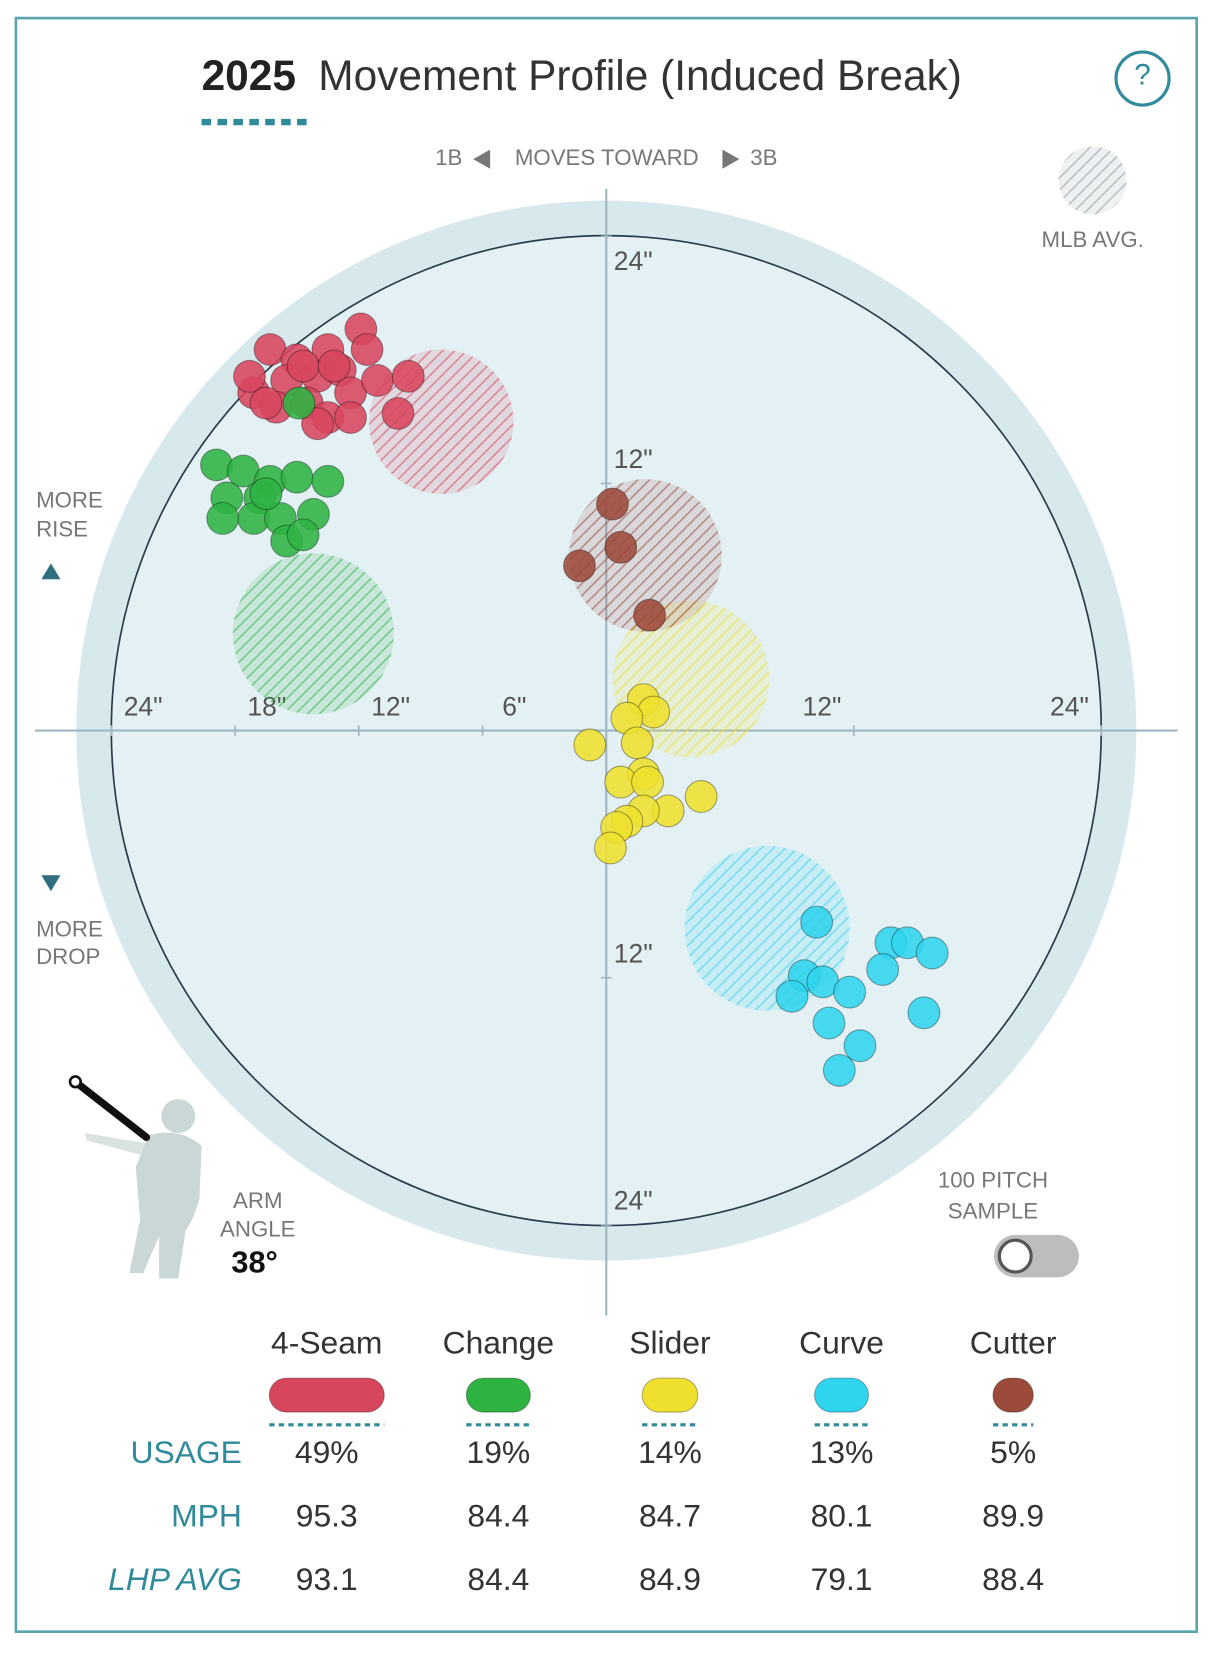 Image resolution: width=1220 pixels, height=1654 pixels. Describe the element at coordinates (175, 1579) in the screenshot. I see `row-label: LHP AVG` at that location.